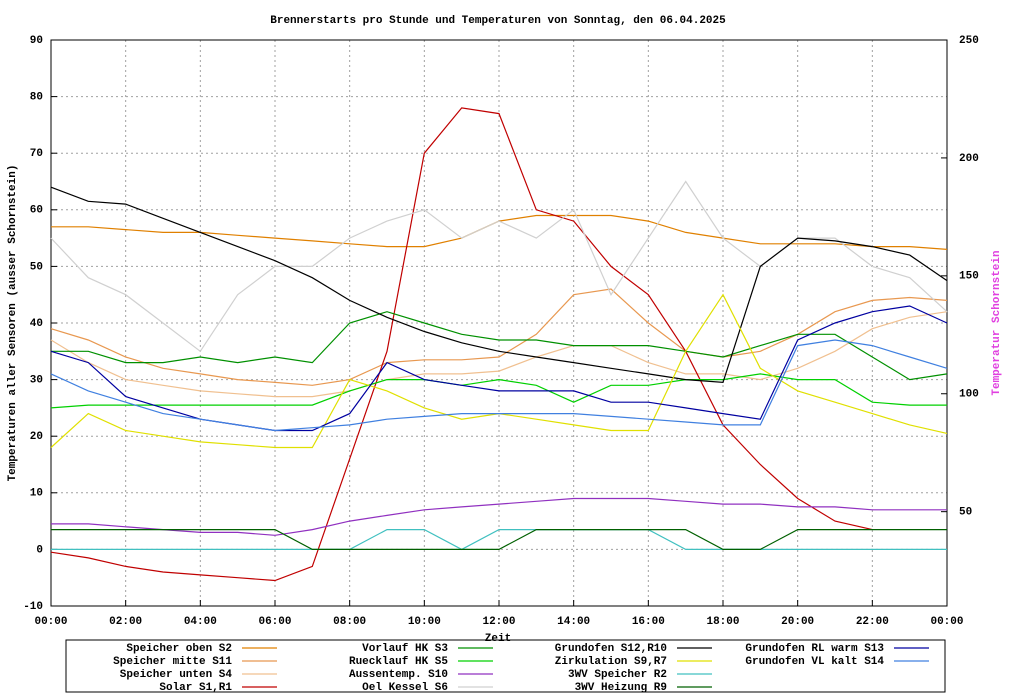 The height and width of the screenshot is (700, 1024). What do you see at coordinates (36, 494) in the screenshot?
I see `y-tick-label: 10` at bounding box center [36, 494].